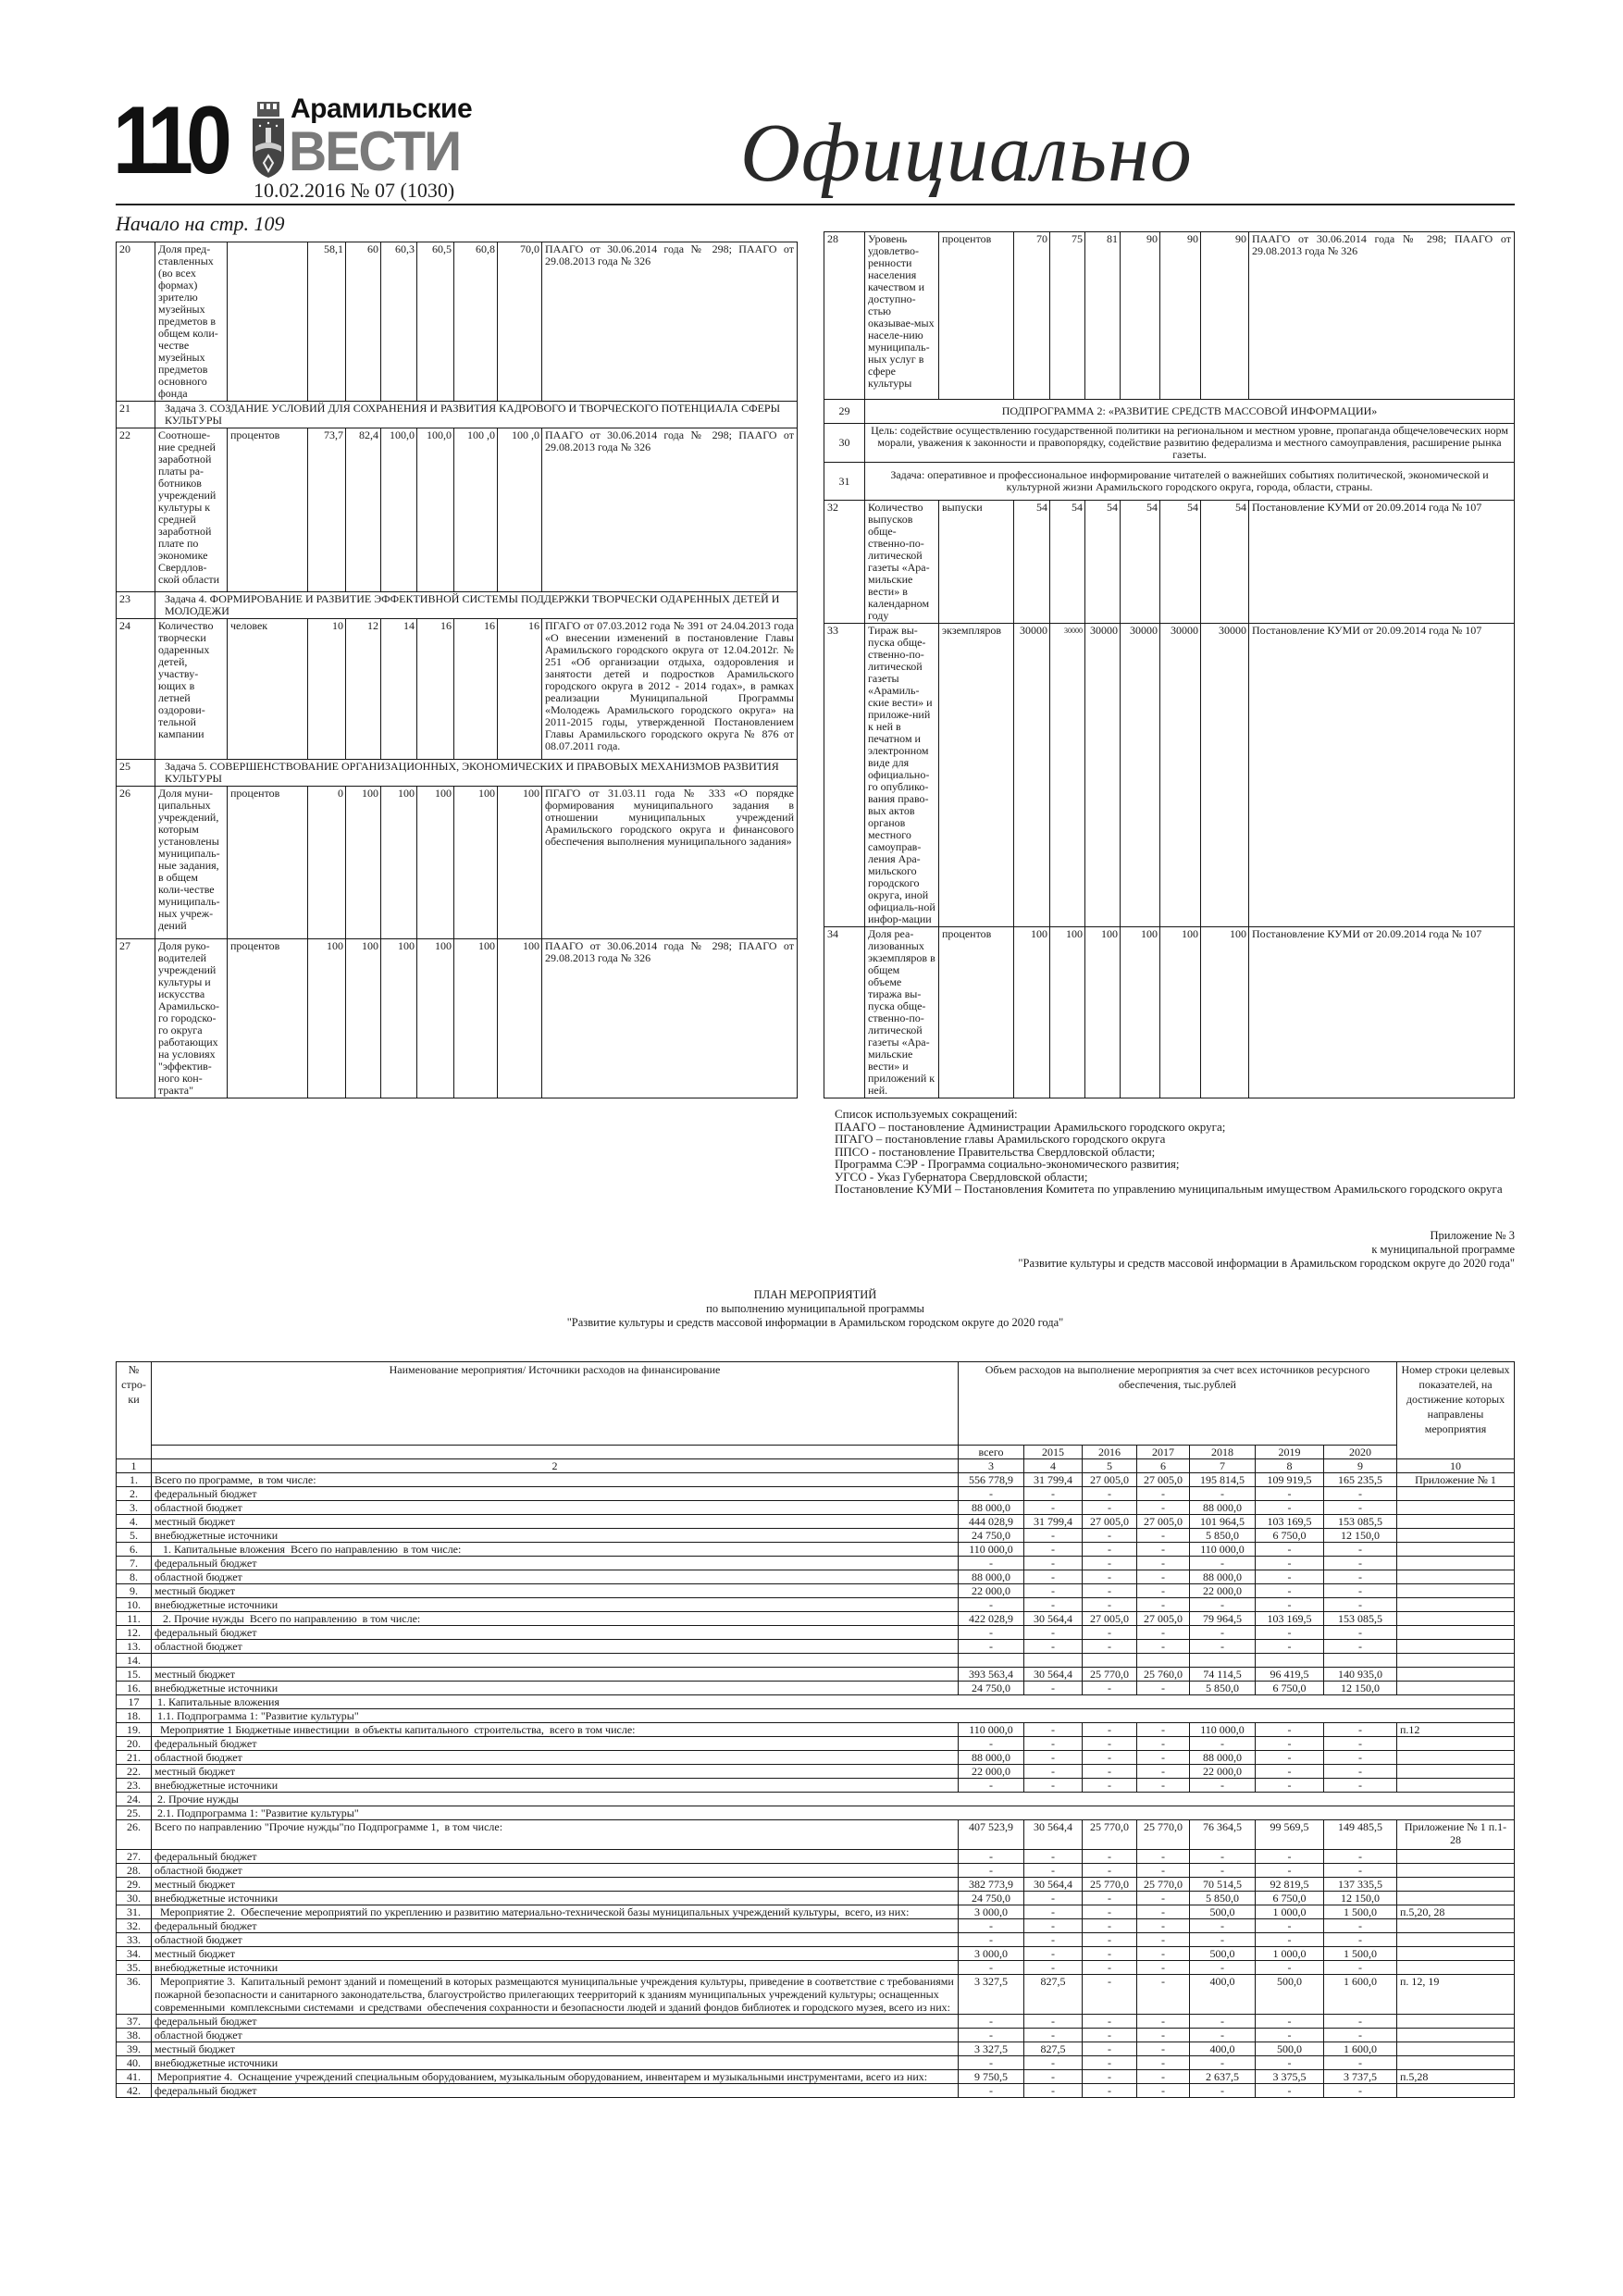  What do you see at coordinates (1222, 1480) in the screenshot?
I see `plan-amount: 195 814,5` at bounding box center [1222, 1480].